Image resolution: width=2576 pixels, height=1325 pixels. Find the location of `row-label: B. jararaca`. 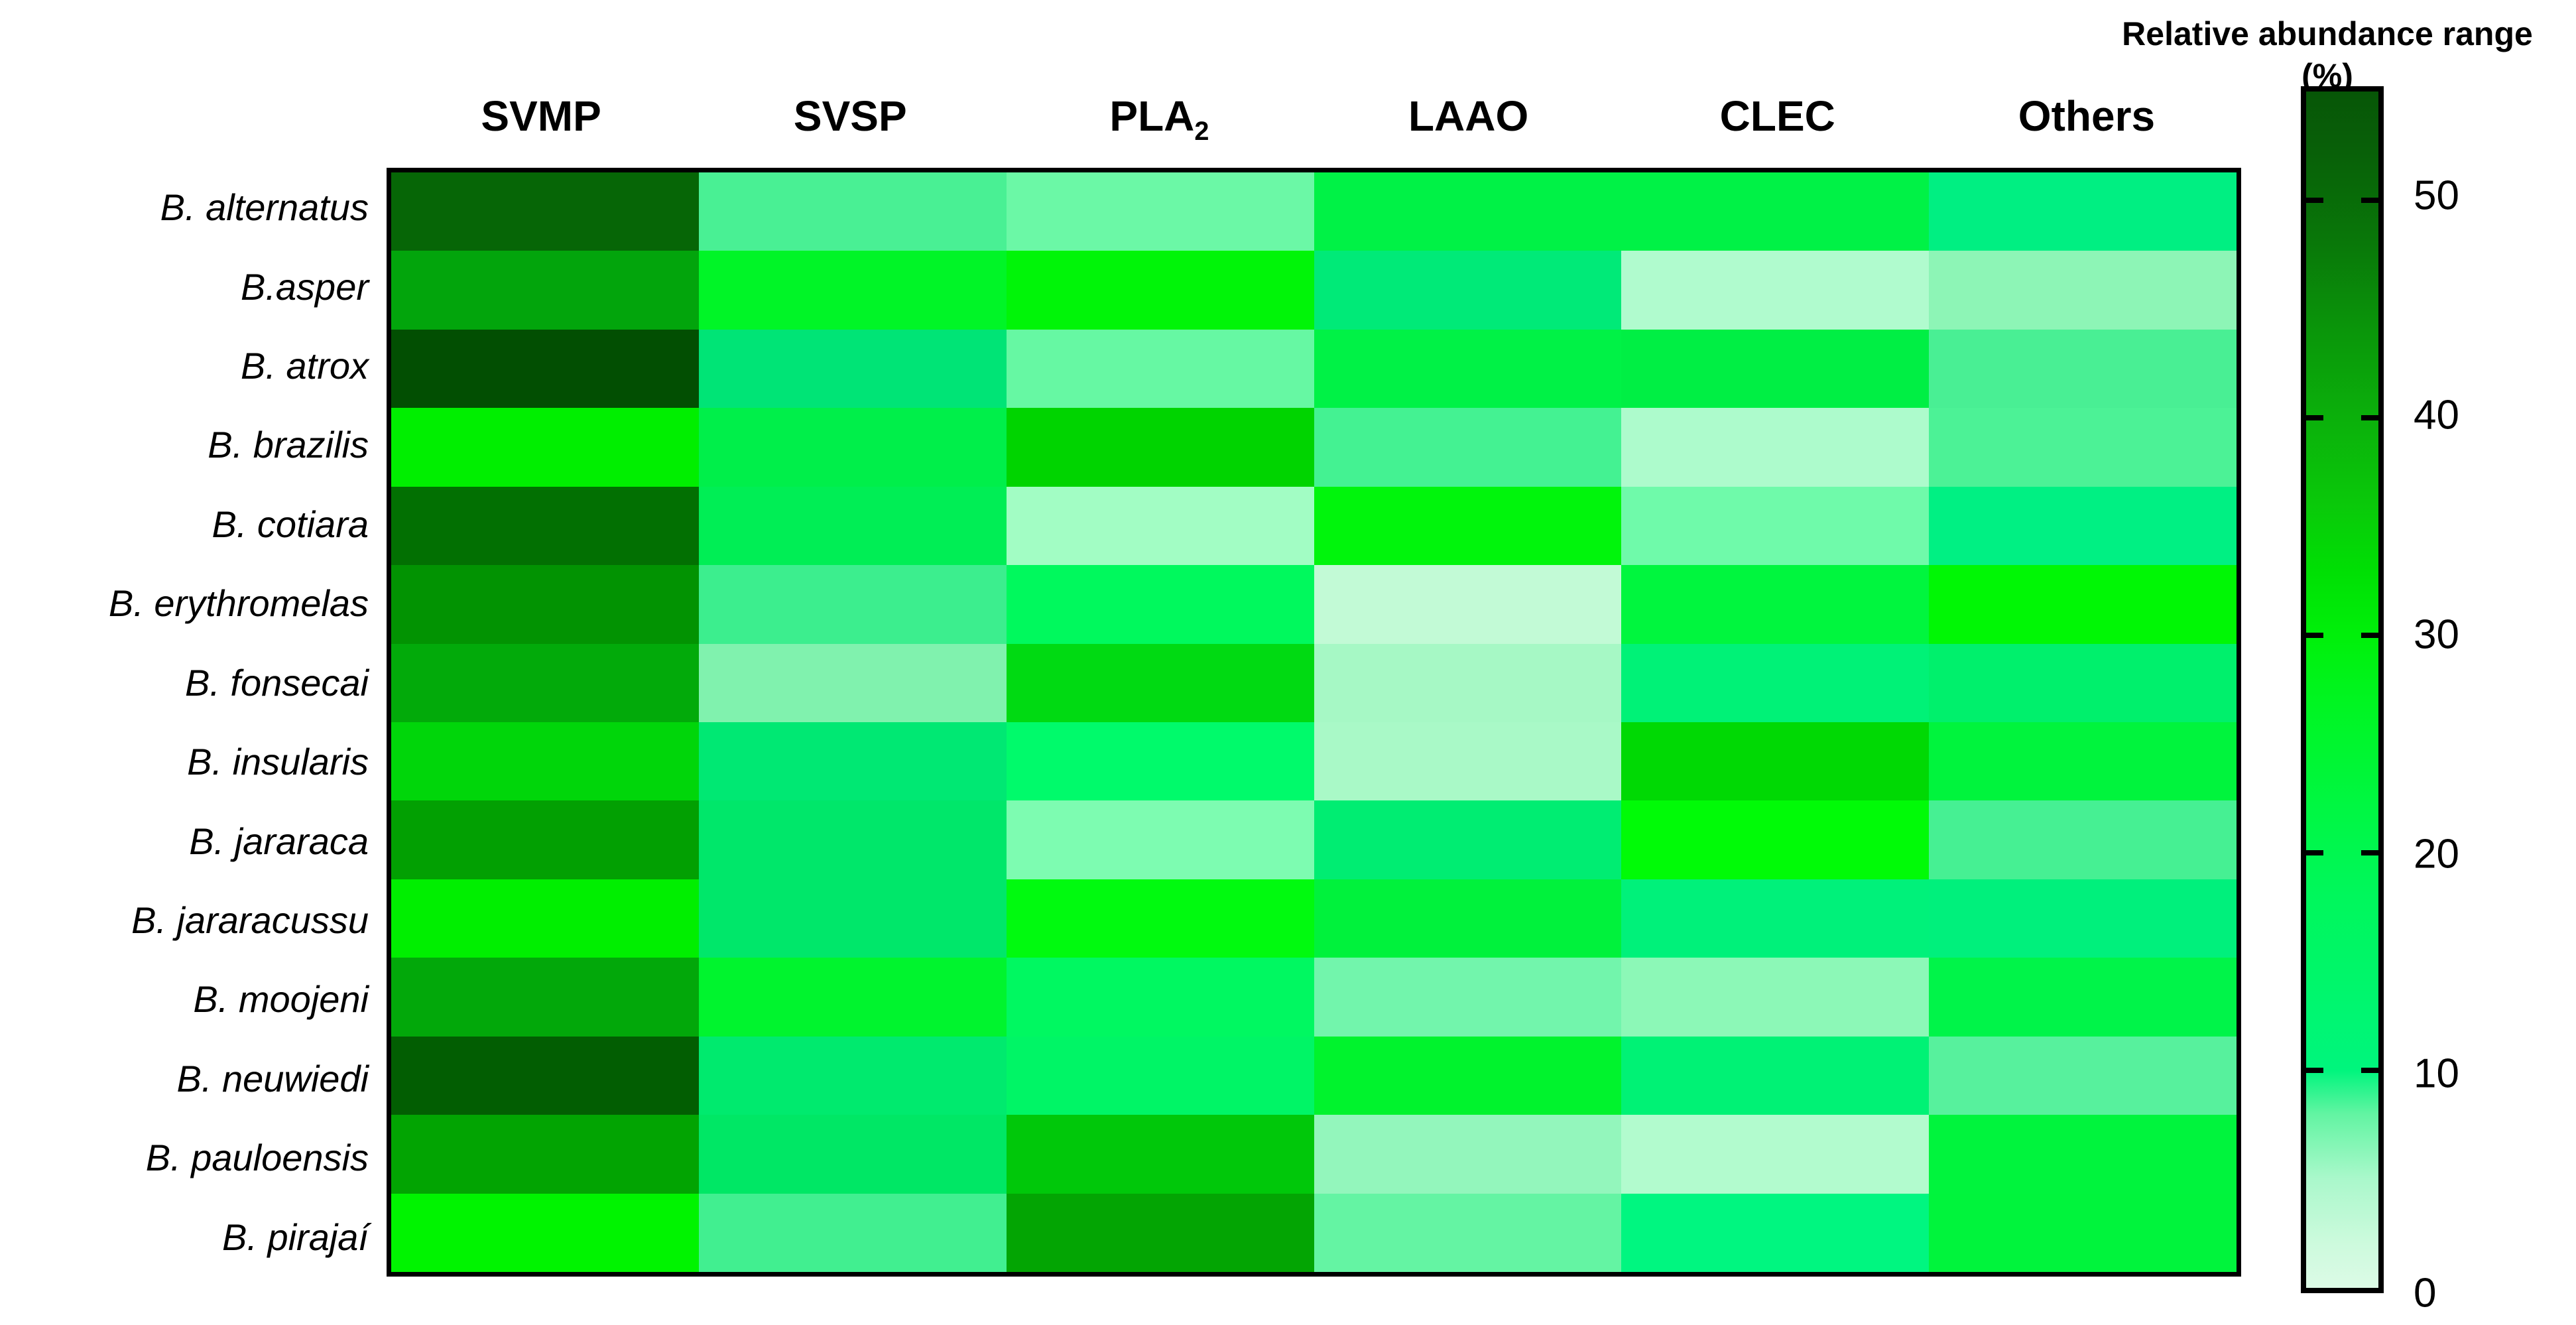

row-label: B. jararaca is located at coordinates (279, 841).